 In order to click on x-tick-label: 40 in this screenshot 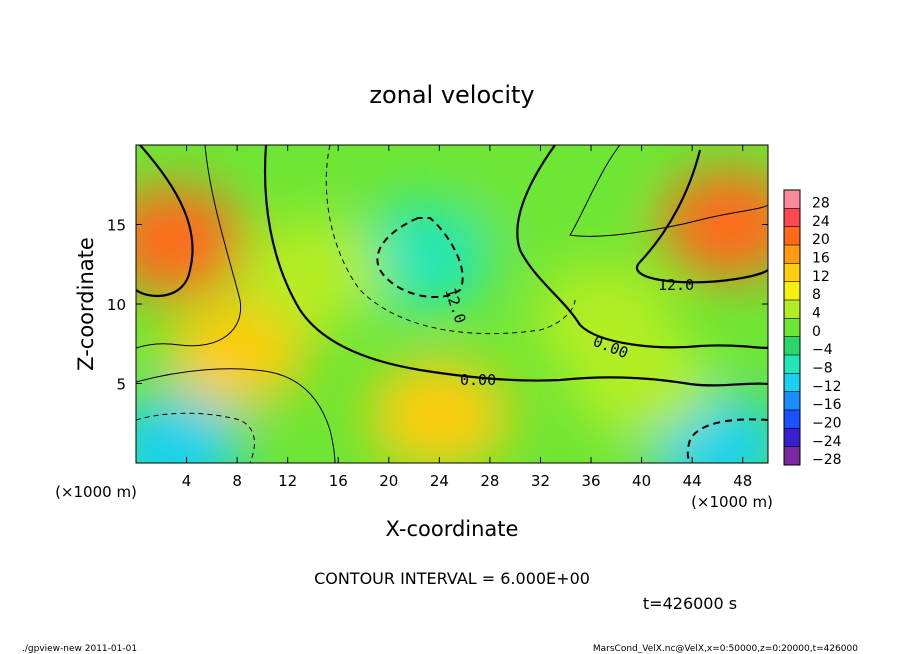, I will do `click(641, 481)`.